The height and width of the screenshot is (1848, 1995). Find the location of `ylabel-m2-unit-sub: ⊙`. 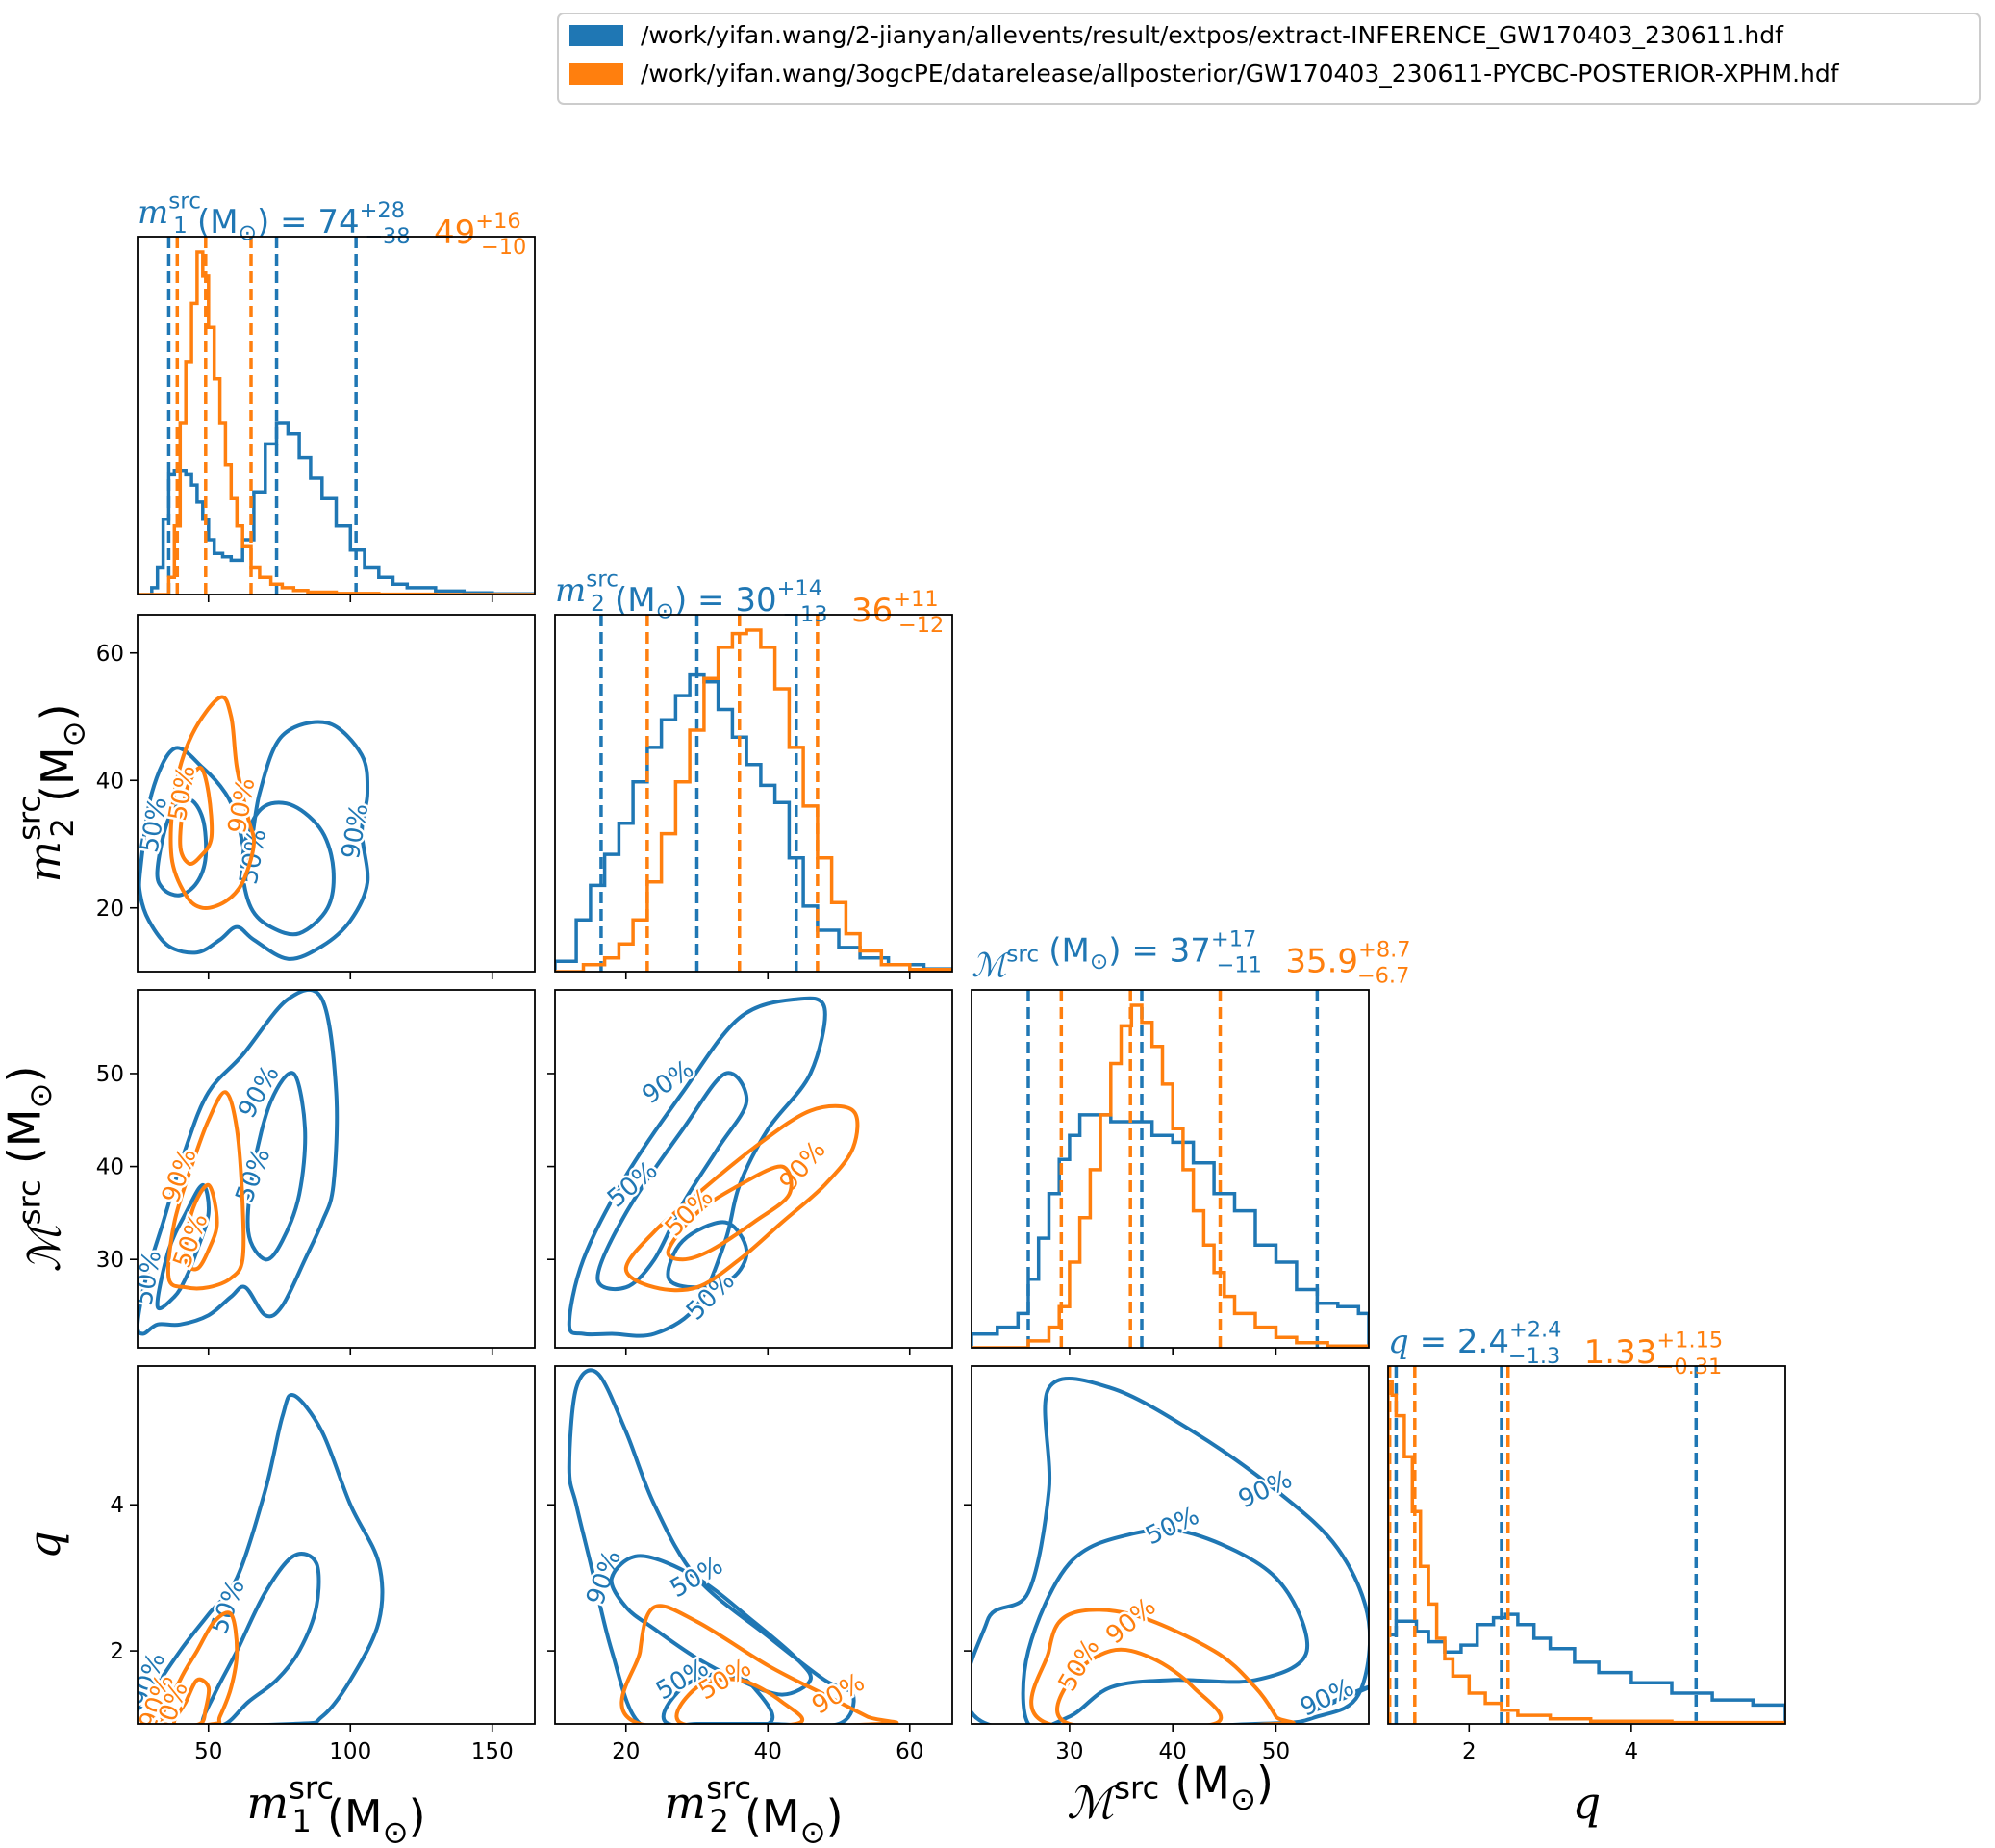

ylabel-m2-unit-sub: ⊙ is located at coordinates (73, 734).